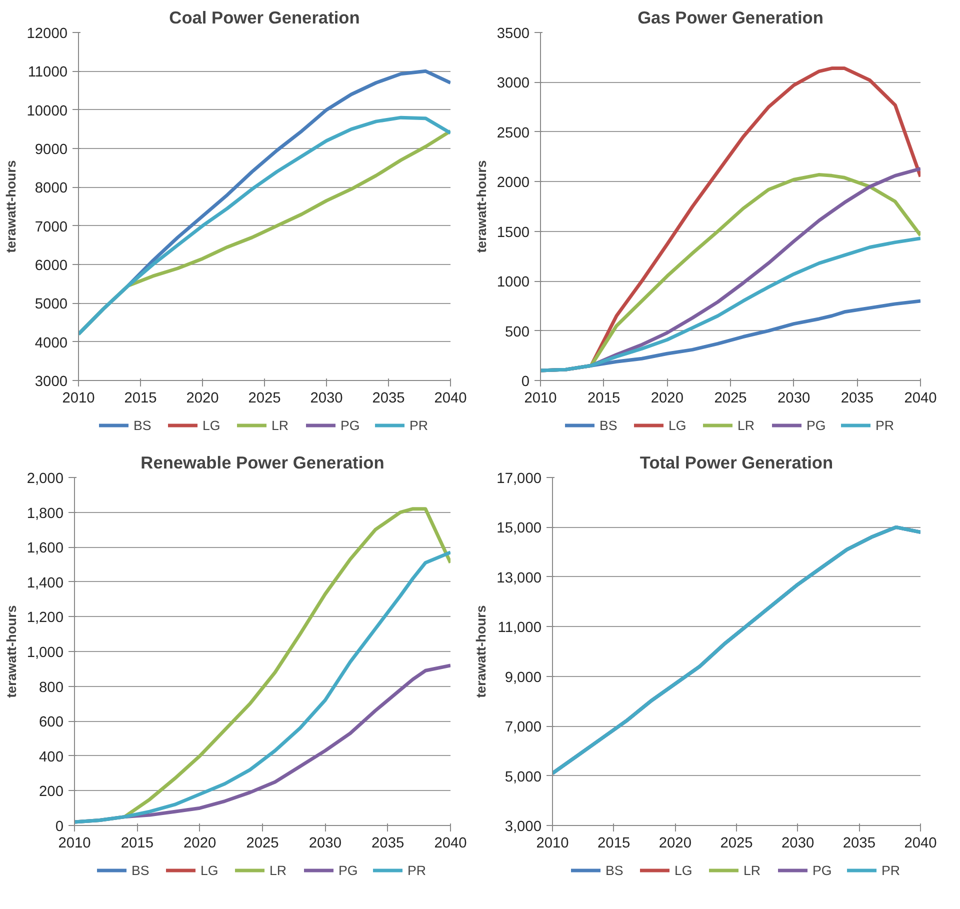  Describe the element at coordinates (51, 792) in the screenshot. I see `y-tick-label: 200` at that location.